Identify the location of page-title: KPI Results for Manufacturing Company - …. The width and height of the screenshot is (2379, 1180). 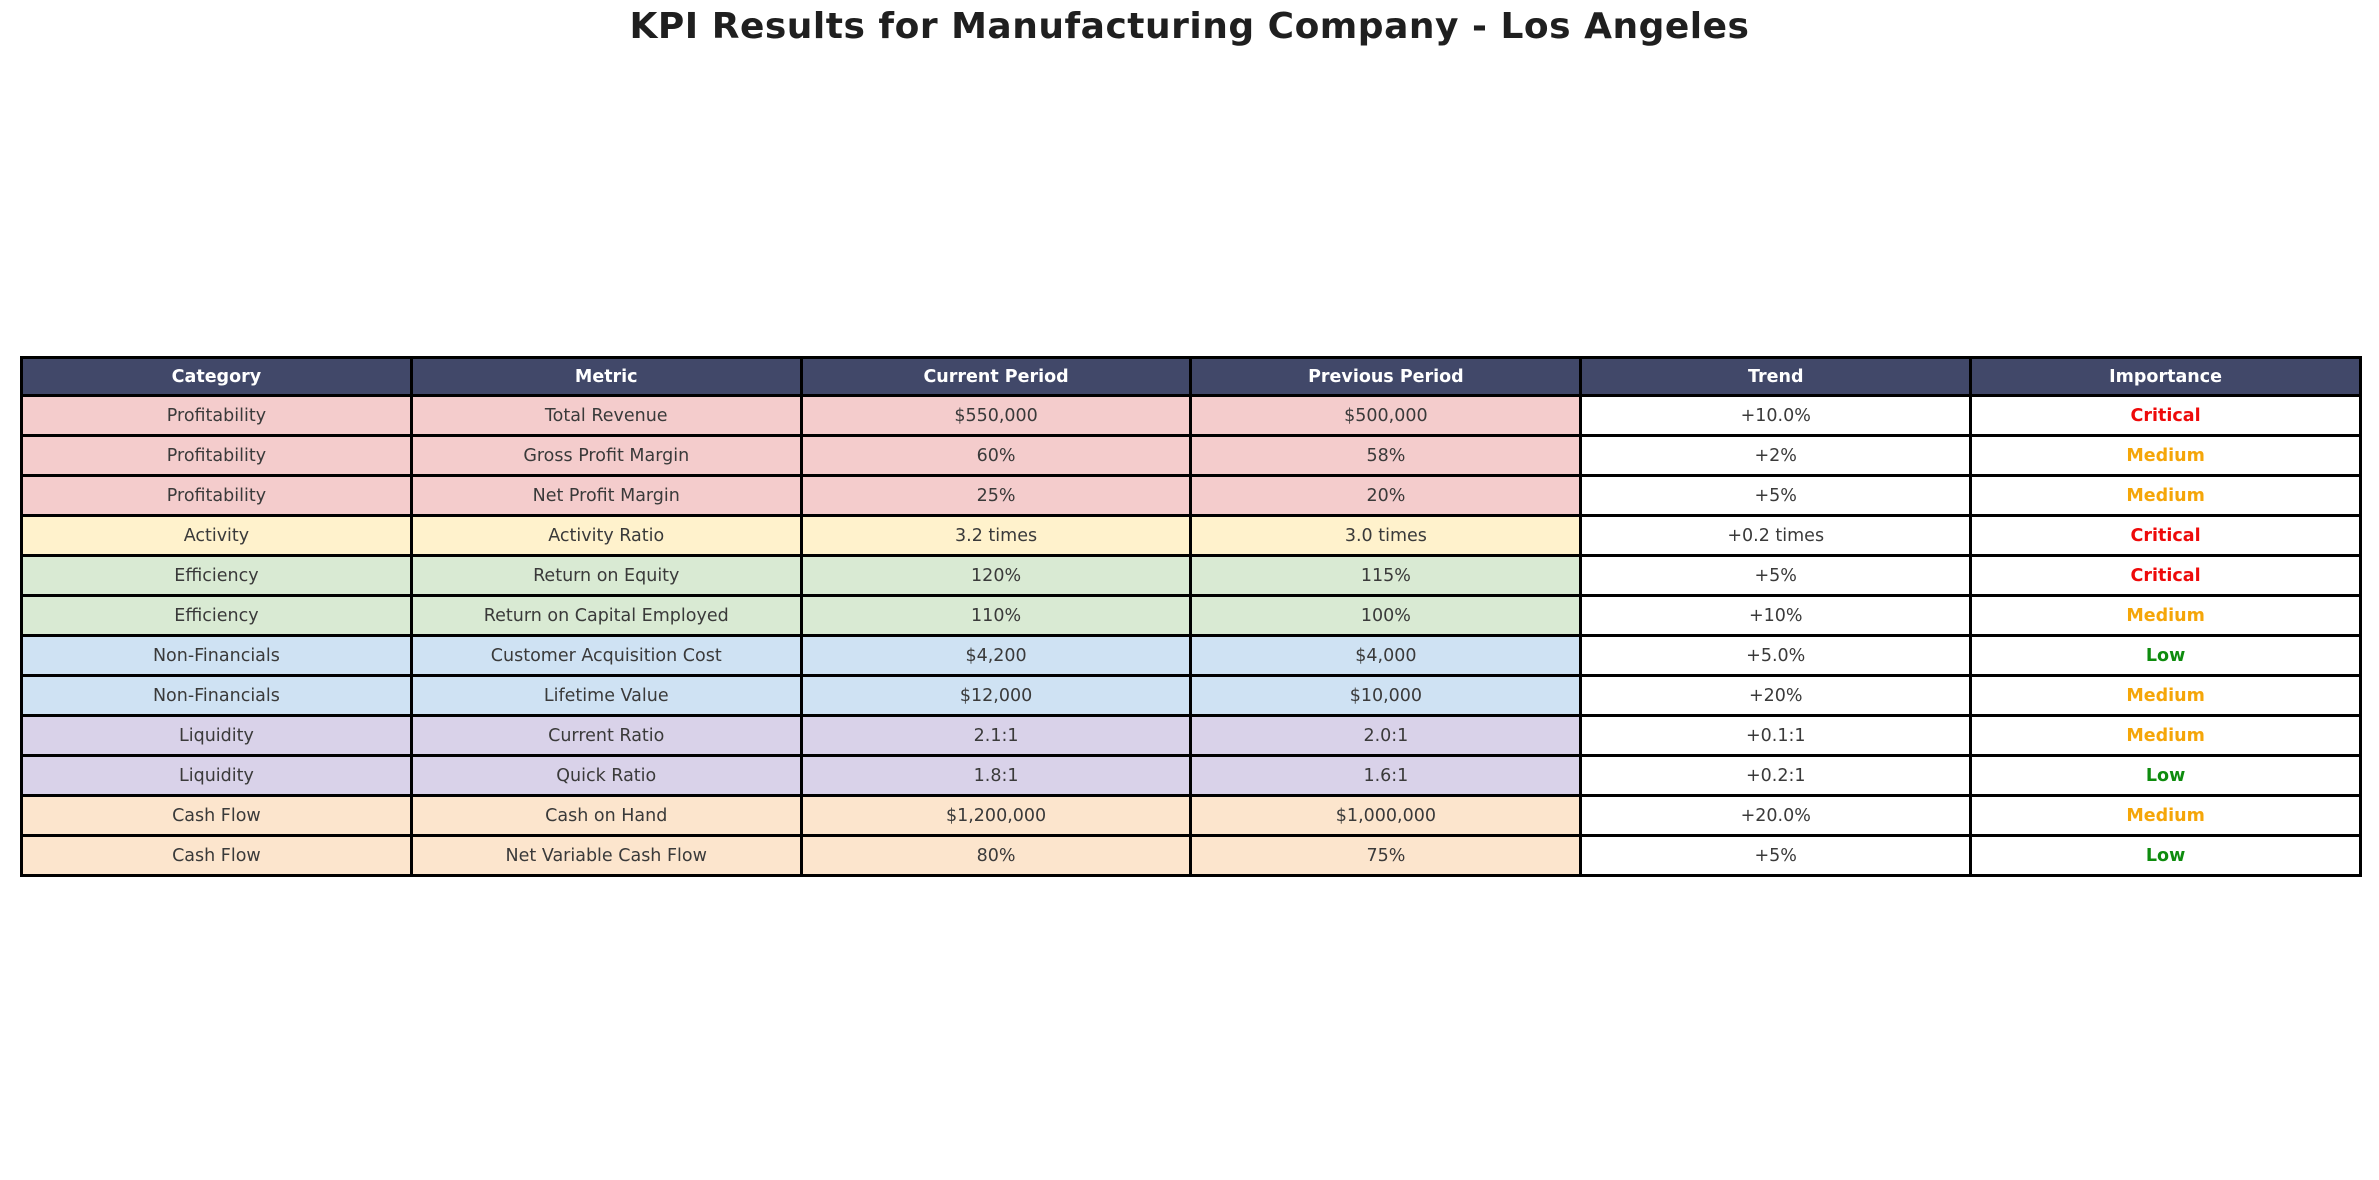
(1189, 26).